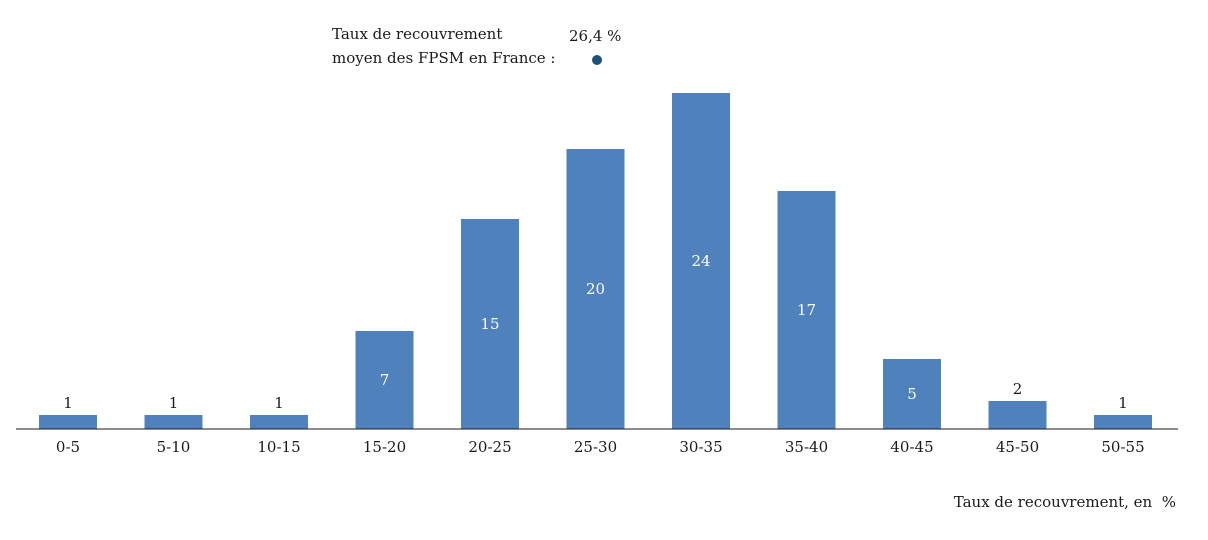 The image size is (1208, 540). Describe the element at coordinates (278, 447) in the screenshot. I see `x-tick-10-15: 10-15` at that location.